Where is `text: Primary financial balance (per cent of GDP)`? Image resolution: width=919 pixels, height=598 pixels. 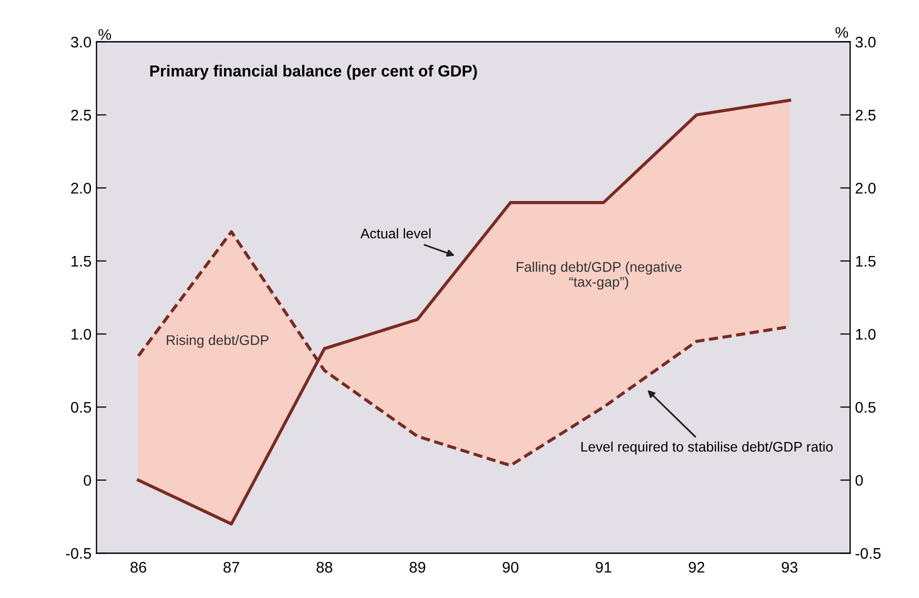
text: Primary financial balance (per cent of GDP) is located at coordinates (313, 72).